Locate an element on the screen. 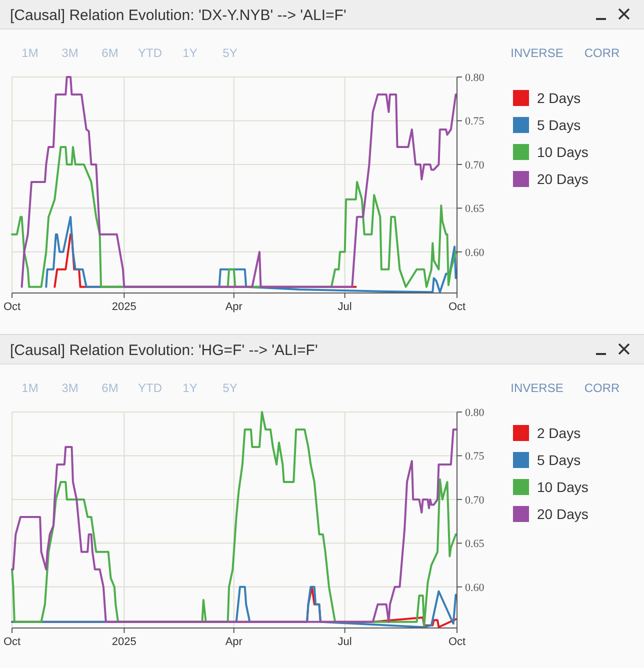 Image resolution: width=644 pixels, height=668 pixels. chart-title: [Causal] Relation Evolution: 'DX-Y.NYB' --> 'ALI=F' is located at coordinates (178, 15).